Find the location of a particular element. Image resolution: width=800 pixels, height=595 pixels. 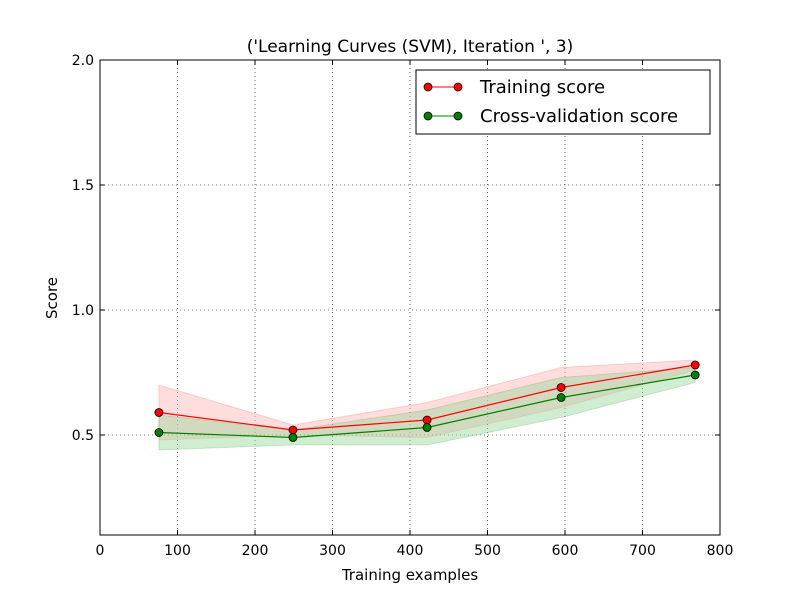

legend-marker-training-left is located at coordinates (428, 87).